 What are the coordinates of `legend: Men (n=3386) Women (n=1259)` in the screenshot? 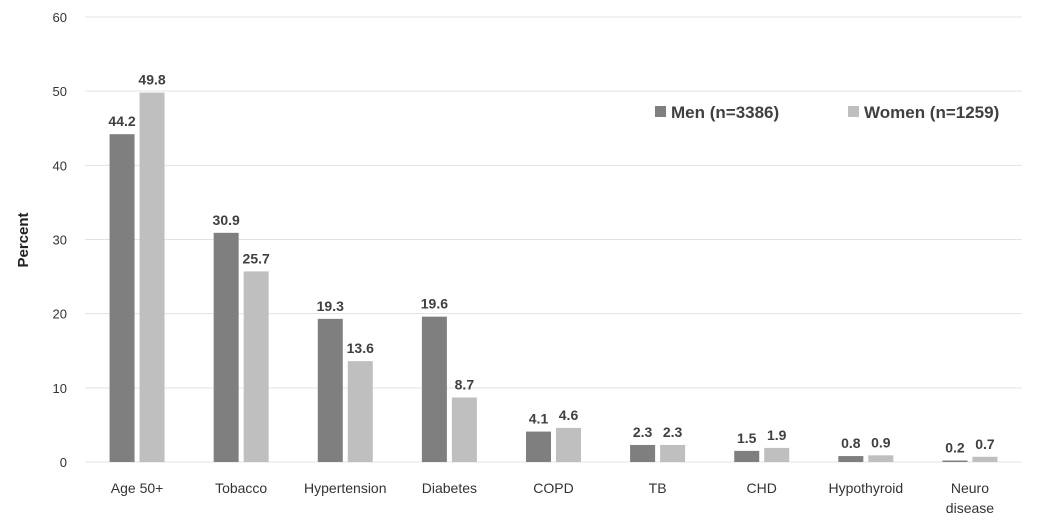 It's located at (827, 112).